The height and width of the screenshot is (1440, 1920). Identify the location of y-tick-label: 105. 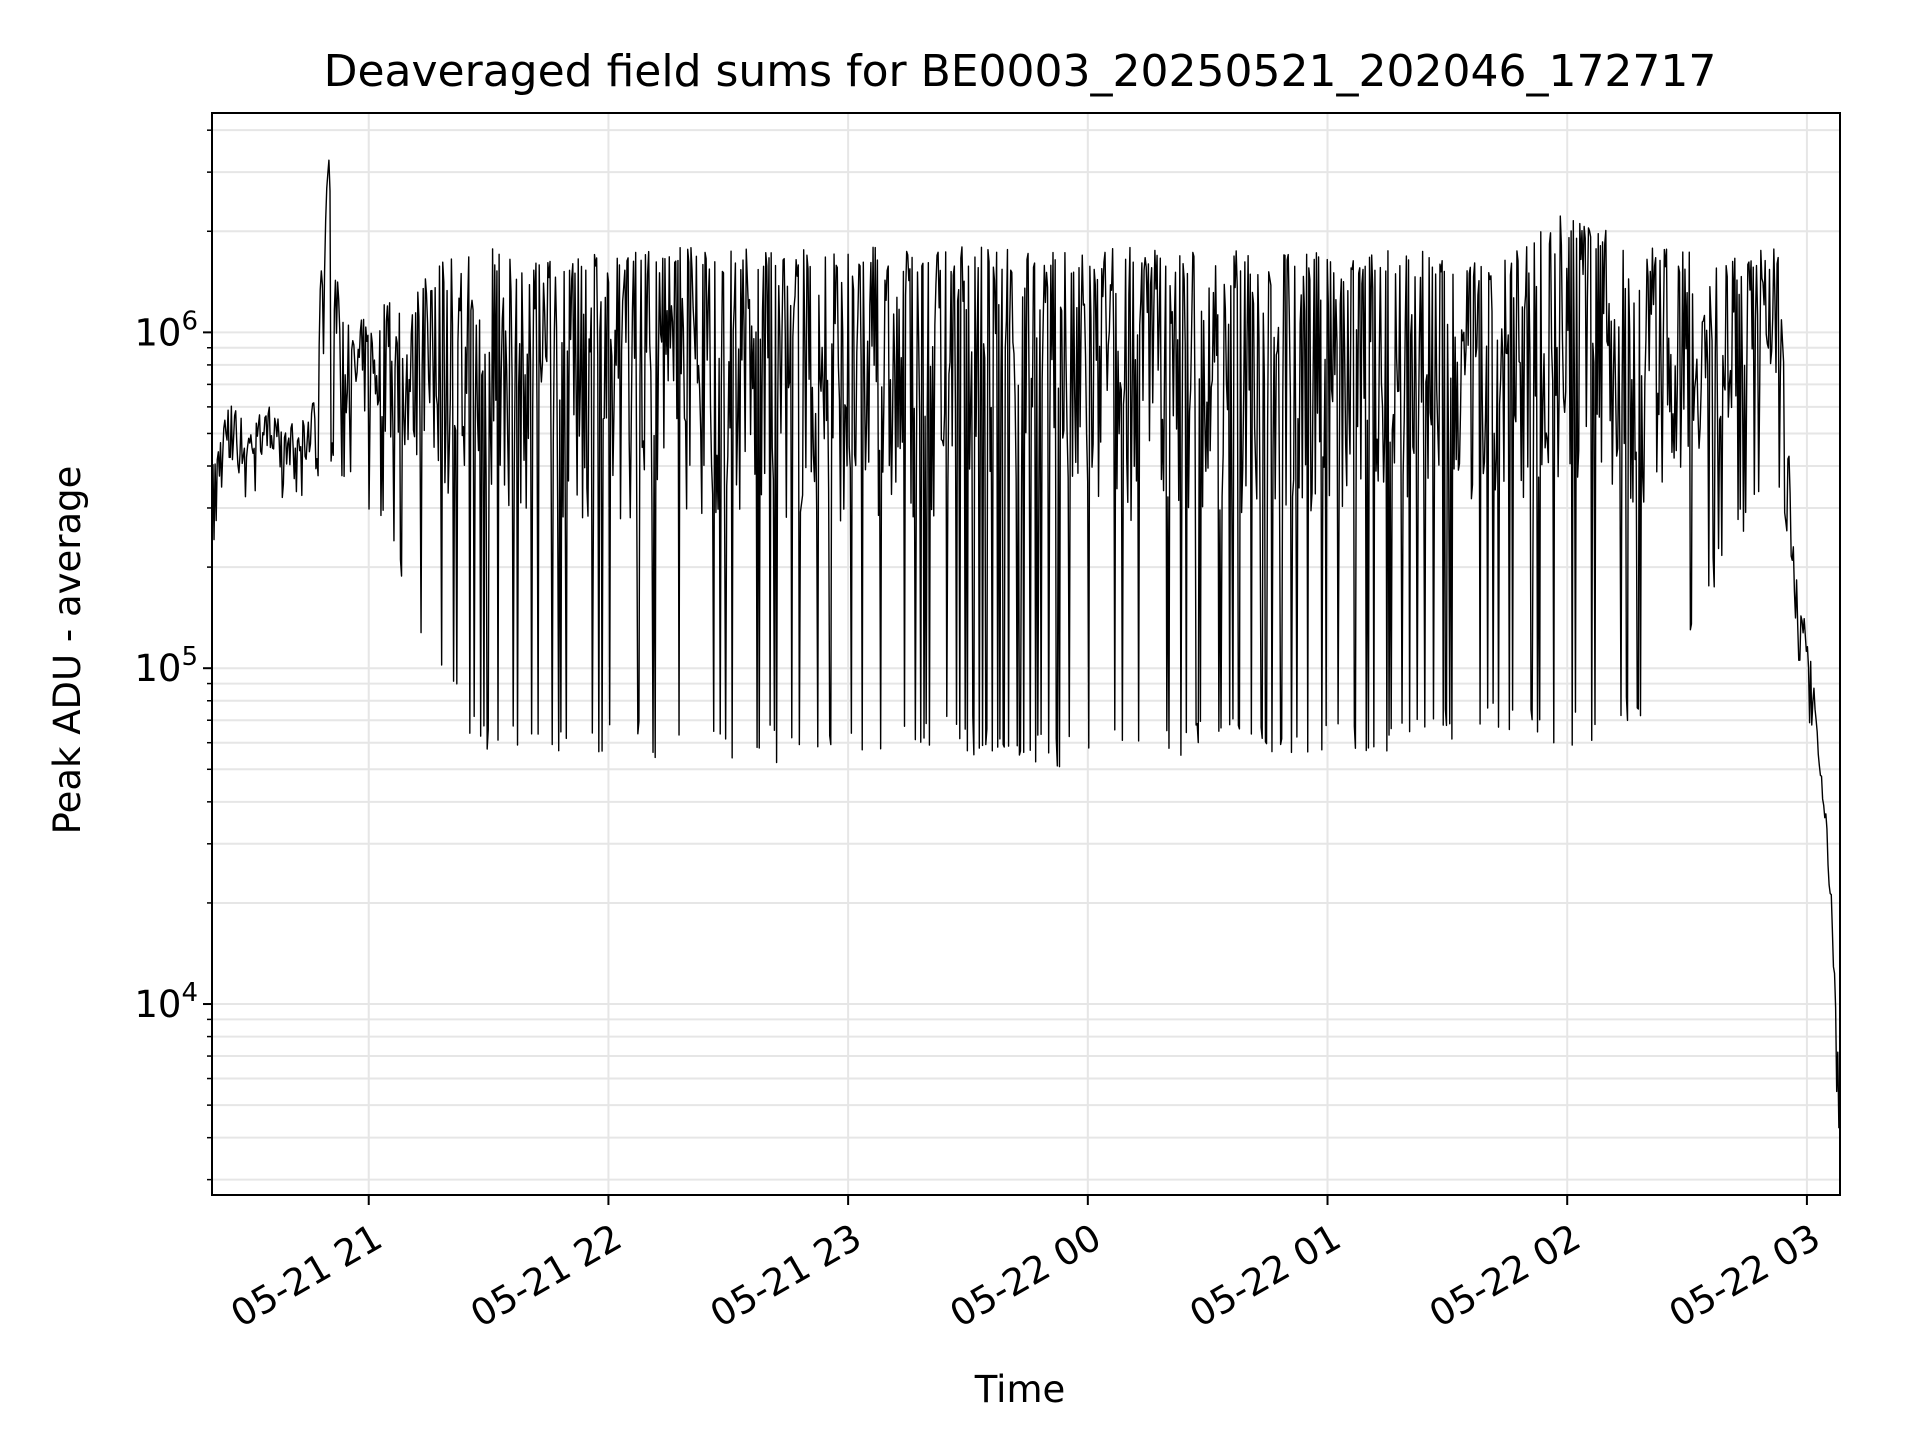
(166, 666).